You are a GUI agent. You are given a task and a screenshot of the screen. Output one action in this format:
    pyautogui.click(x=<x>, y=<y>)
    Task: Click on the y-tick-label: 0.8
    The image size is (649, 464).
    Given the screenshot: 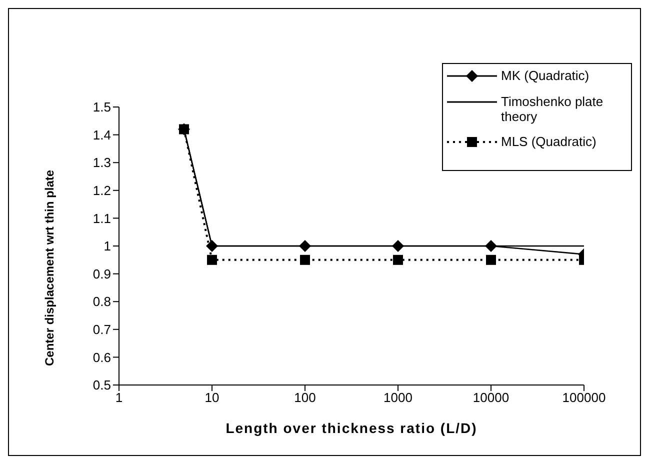 What is the action you would take?
    pyautogui.click(x=101, y=302)
    